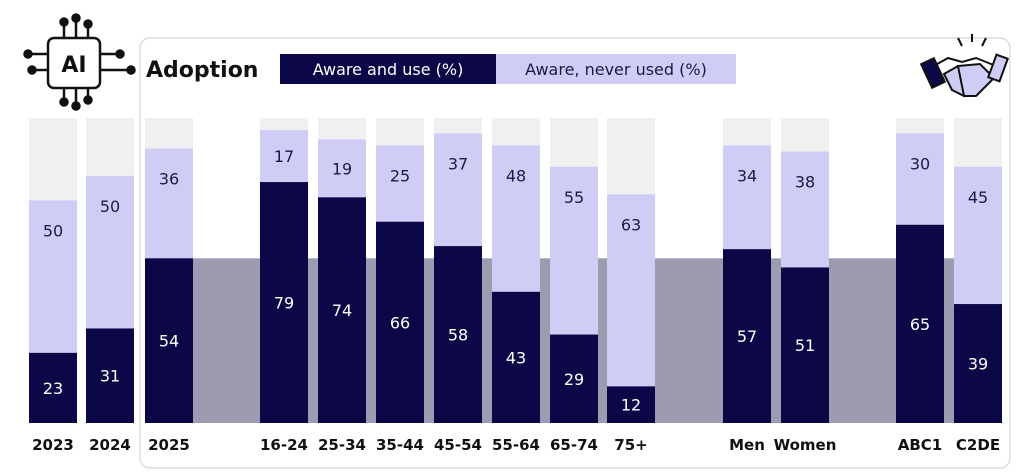 This screenshot has height=476, width=1024. What do you see at coordinates (169, 445) in the screenshot?
I see `category-label-2025: 2025` at bounding box center [169, 445].